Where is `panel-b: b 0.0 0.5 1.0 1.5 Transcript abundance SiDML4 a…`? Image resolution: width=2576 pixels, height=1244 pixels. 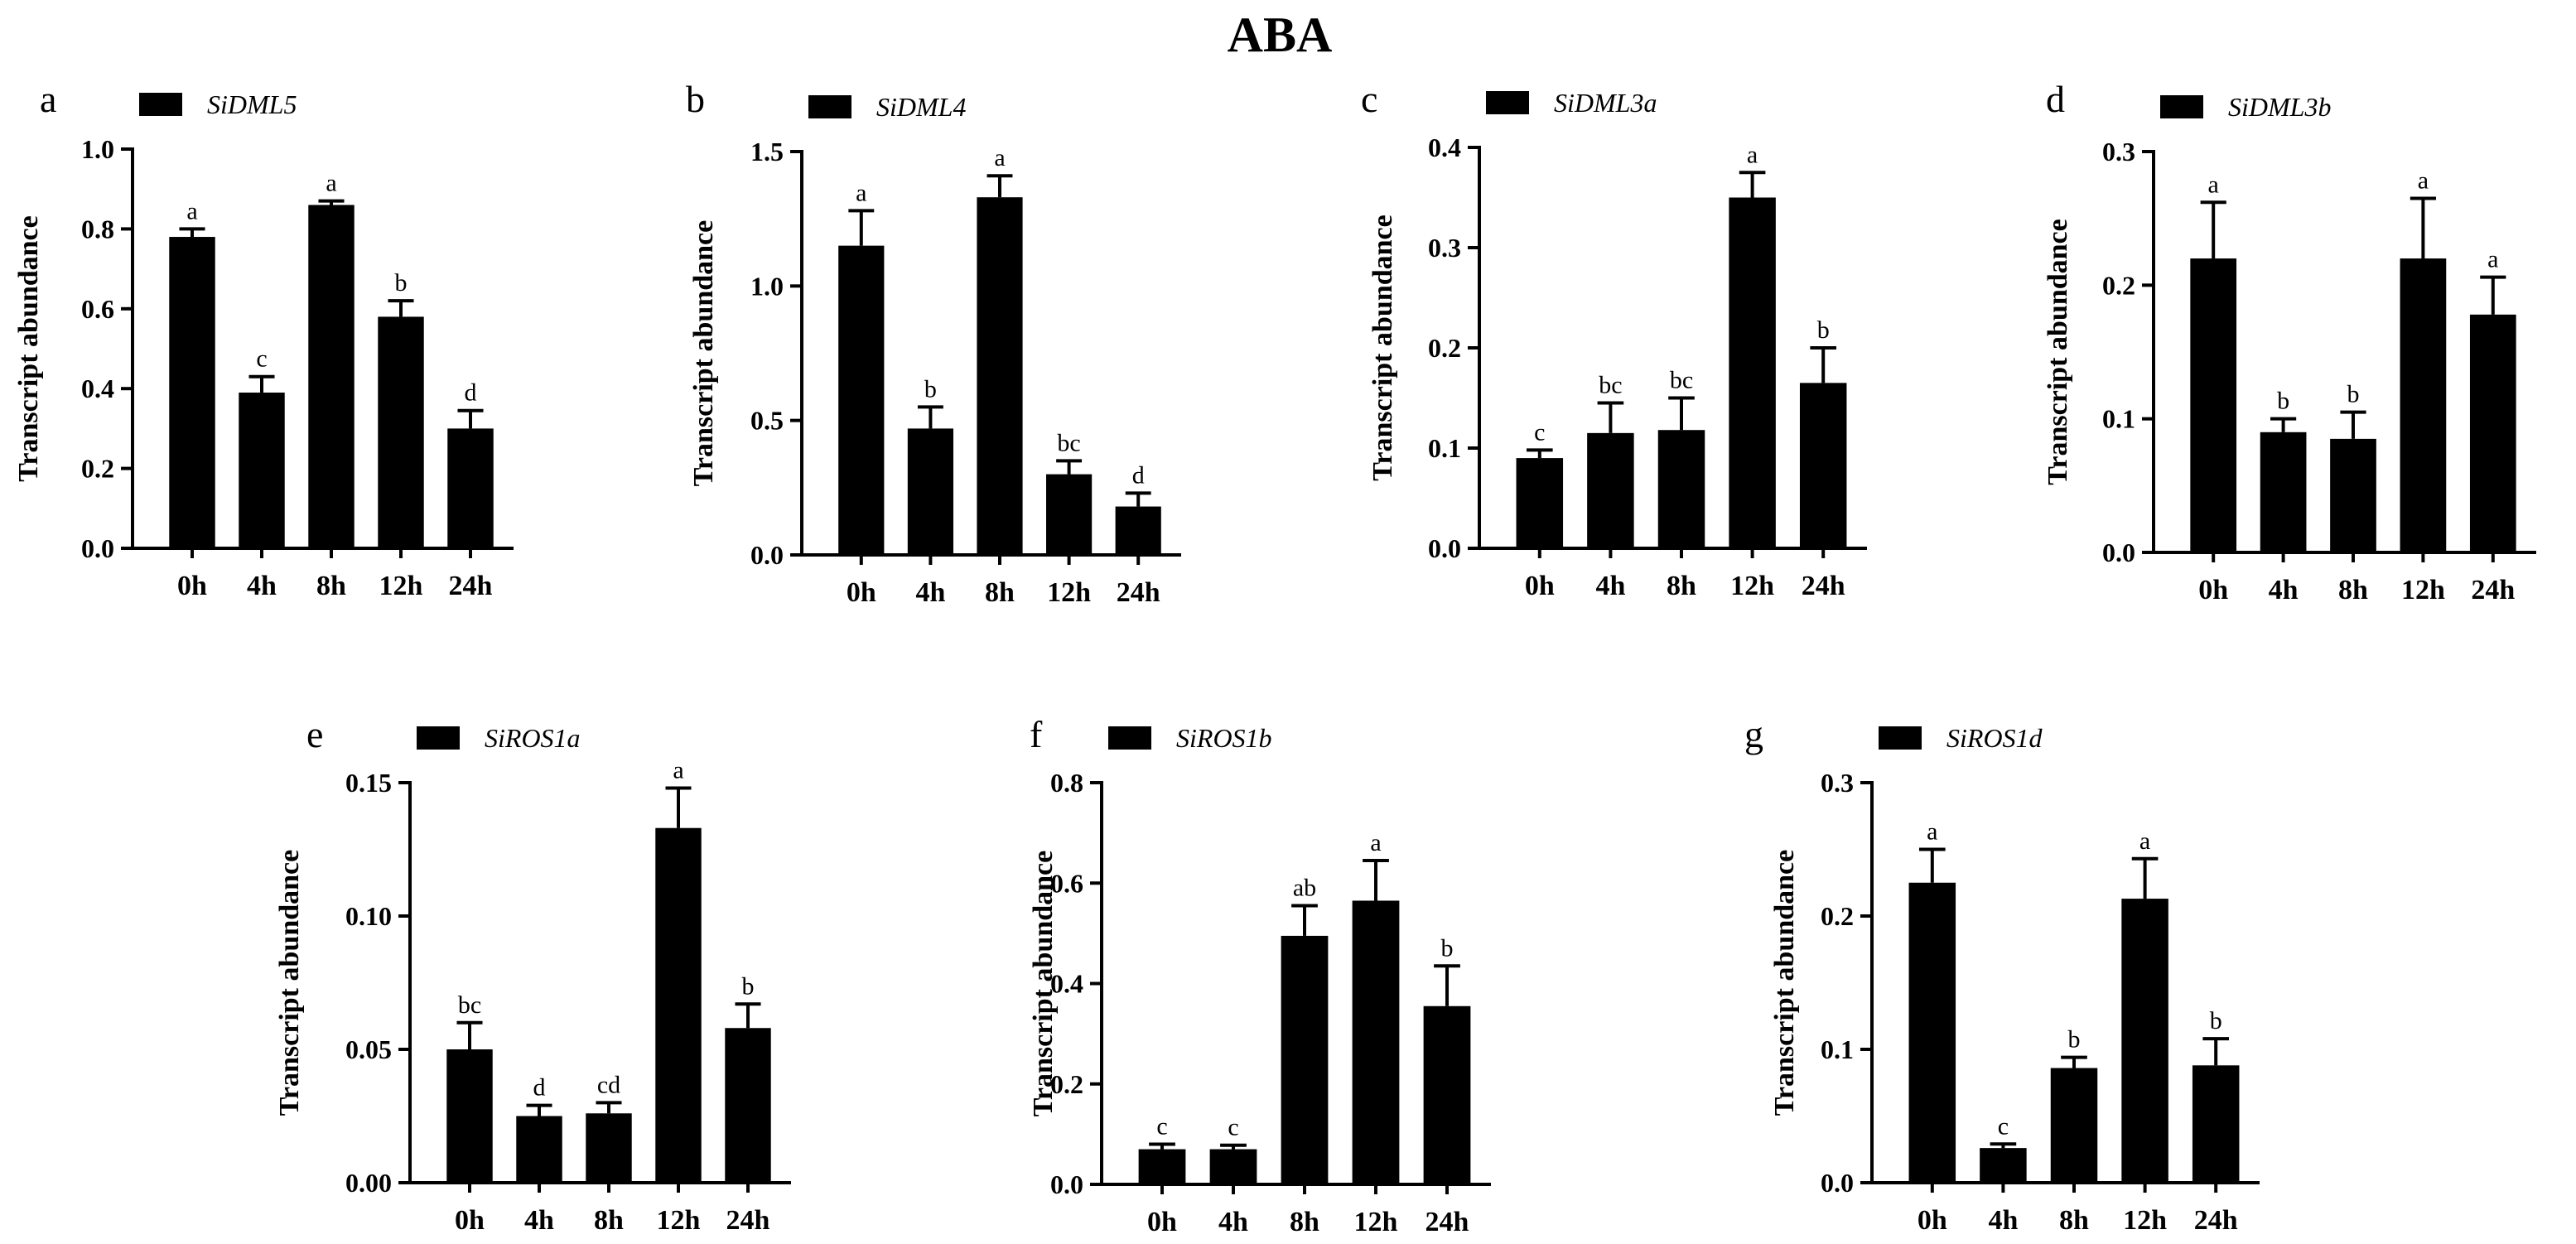 panel-b: b 0.0 0.5 1.0 1.5 Transcript abundance SiDML4 a… is located at coordinates (934, 343).